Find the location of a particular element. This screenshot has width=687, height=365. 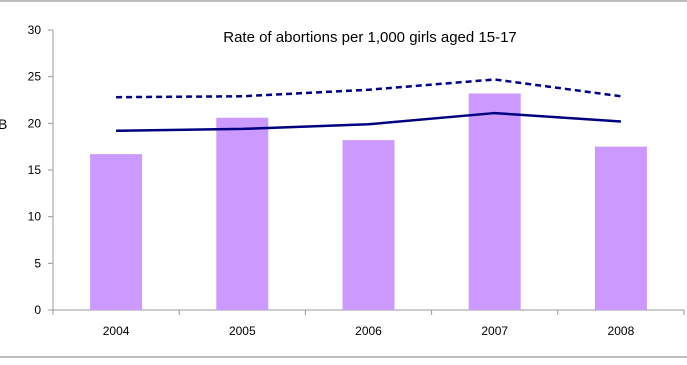

y-tick-label: 20 is located at coordinates (35, 123).